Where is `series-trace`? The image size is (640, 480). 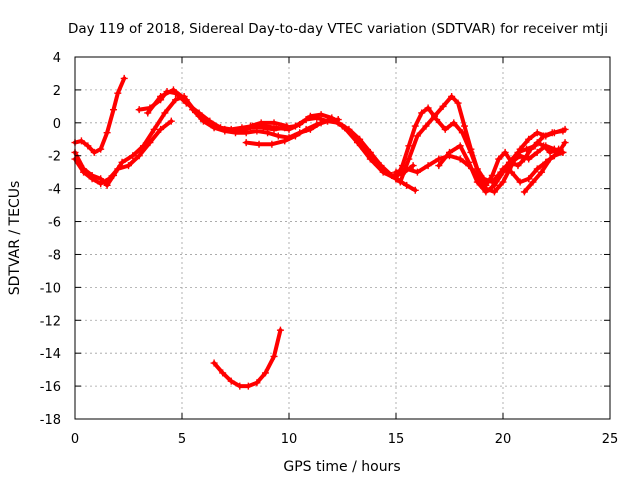
series-trace is located at coordinates (545, 167).